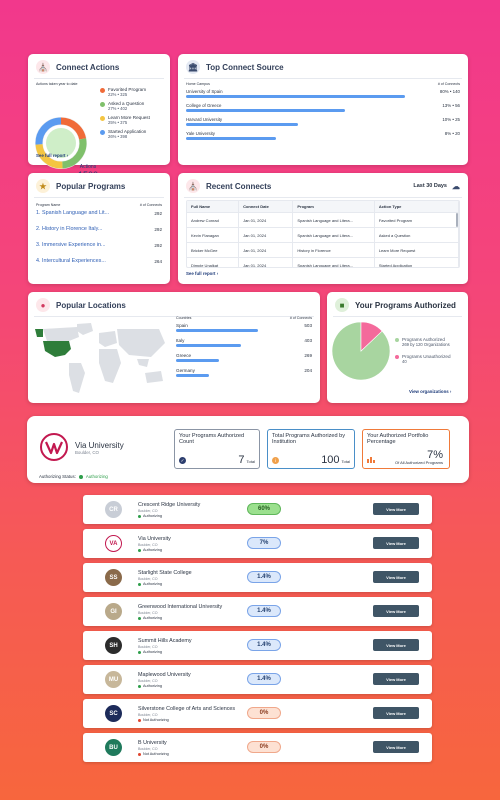 The image size is (500, 800). What do you see at coordinates (430, 186) in the screenshot?
I see `period-selector: Last 30 Days` at bounding box center [430, 186].